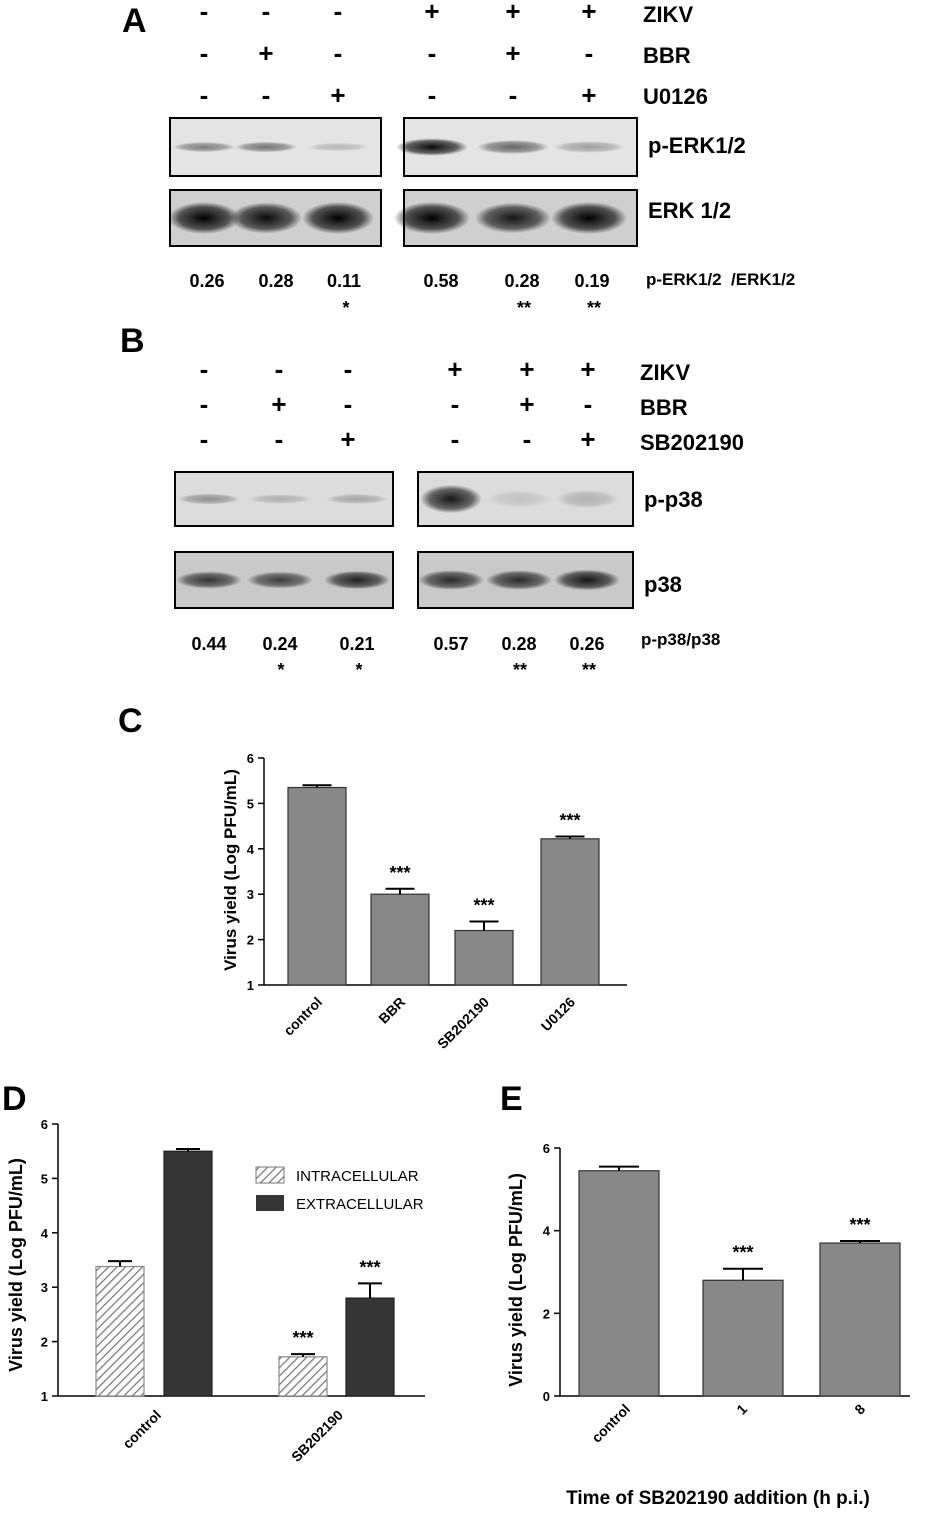  I want to click on ratio-value: 0.11, so click(344, 281).